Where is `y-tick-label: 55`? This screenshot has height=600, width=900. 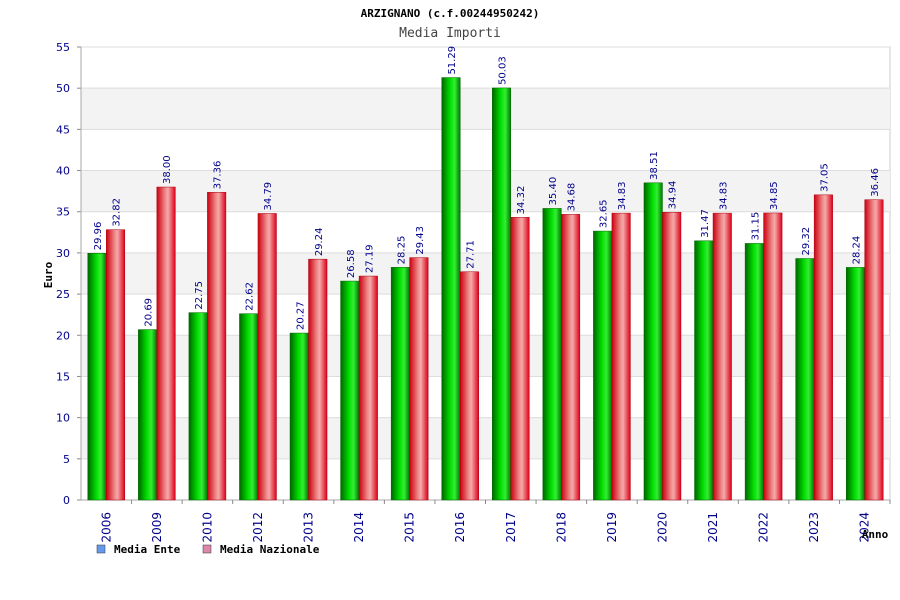 y-tick-label: 55 is located at coordinates (63, 47).